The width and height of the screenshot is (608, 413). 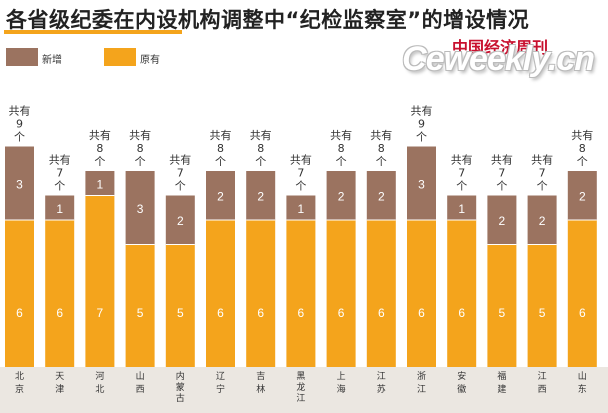 What do you see at coordinates (341, 383) in the screenshot?
I see `category-label-9: 上海` at bounding box center [341, 383].